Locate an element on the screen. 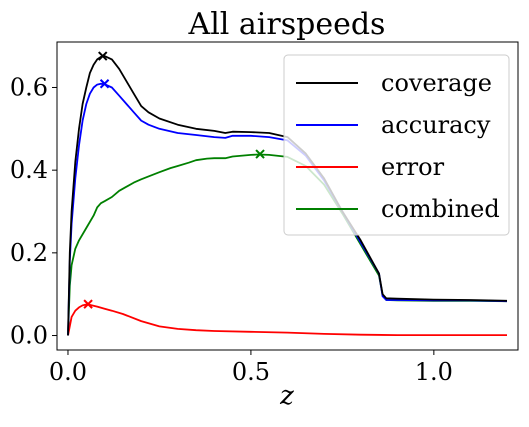 This screenshot has height=427, width=529. y-tick-label: 0.4 is located at coordinates (29, 170).